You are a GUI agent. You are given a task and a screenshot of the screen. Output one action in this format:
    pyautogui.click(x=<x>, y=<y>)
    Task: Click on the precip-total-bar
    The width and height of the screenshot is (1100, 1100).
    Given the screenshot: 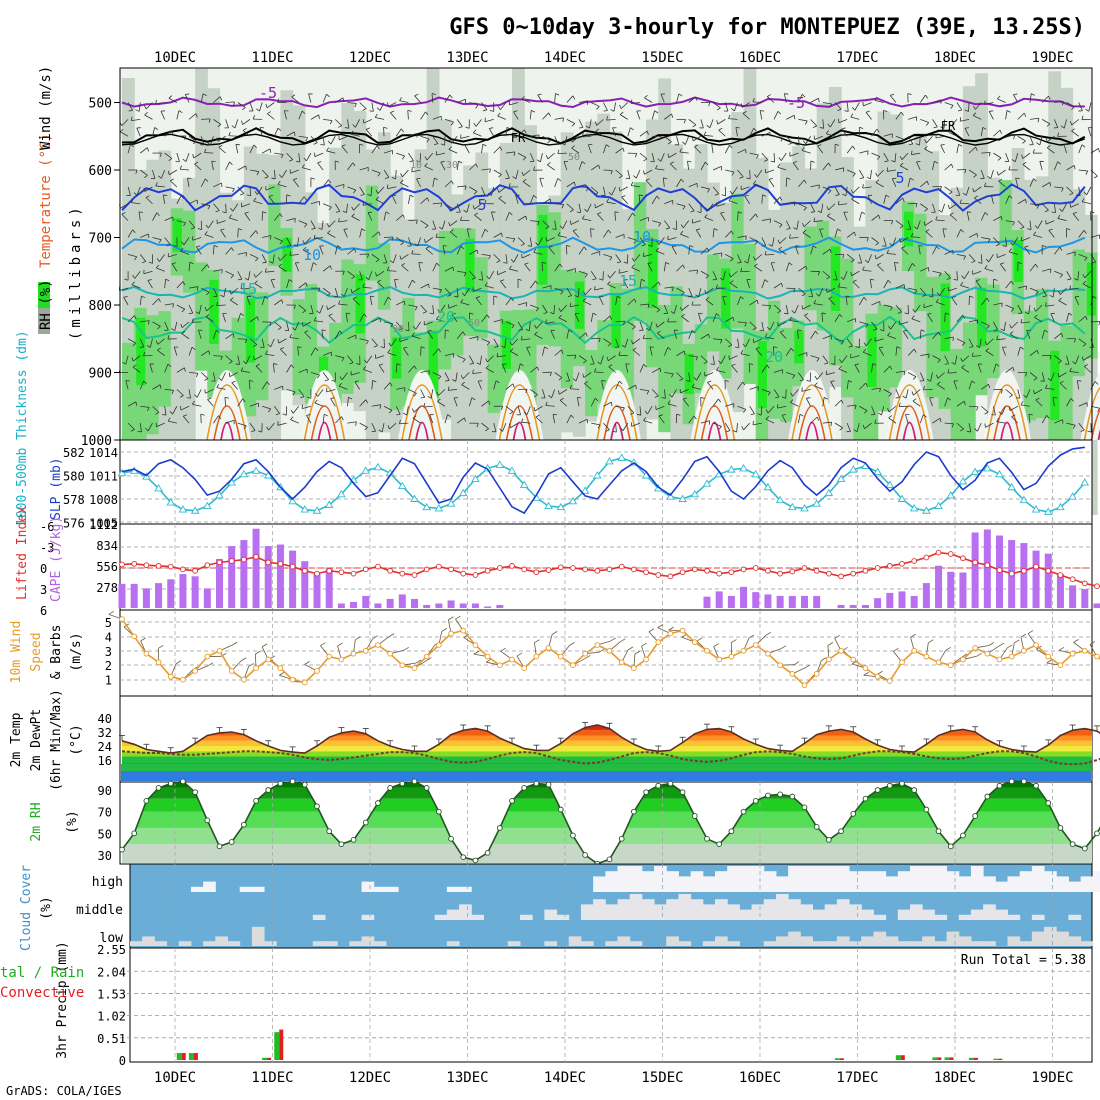 What is the action you would take?
    pyautogui.click(x=935, y=1058)
    